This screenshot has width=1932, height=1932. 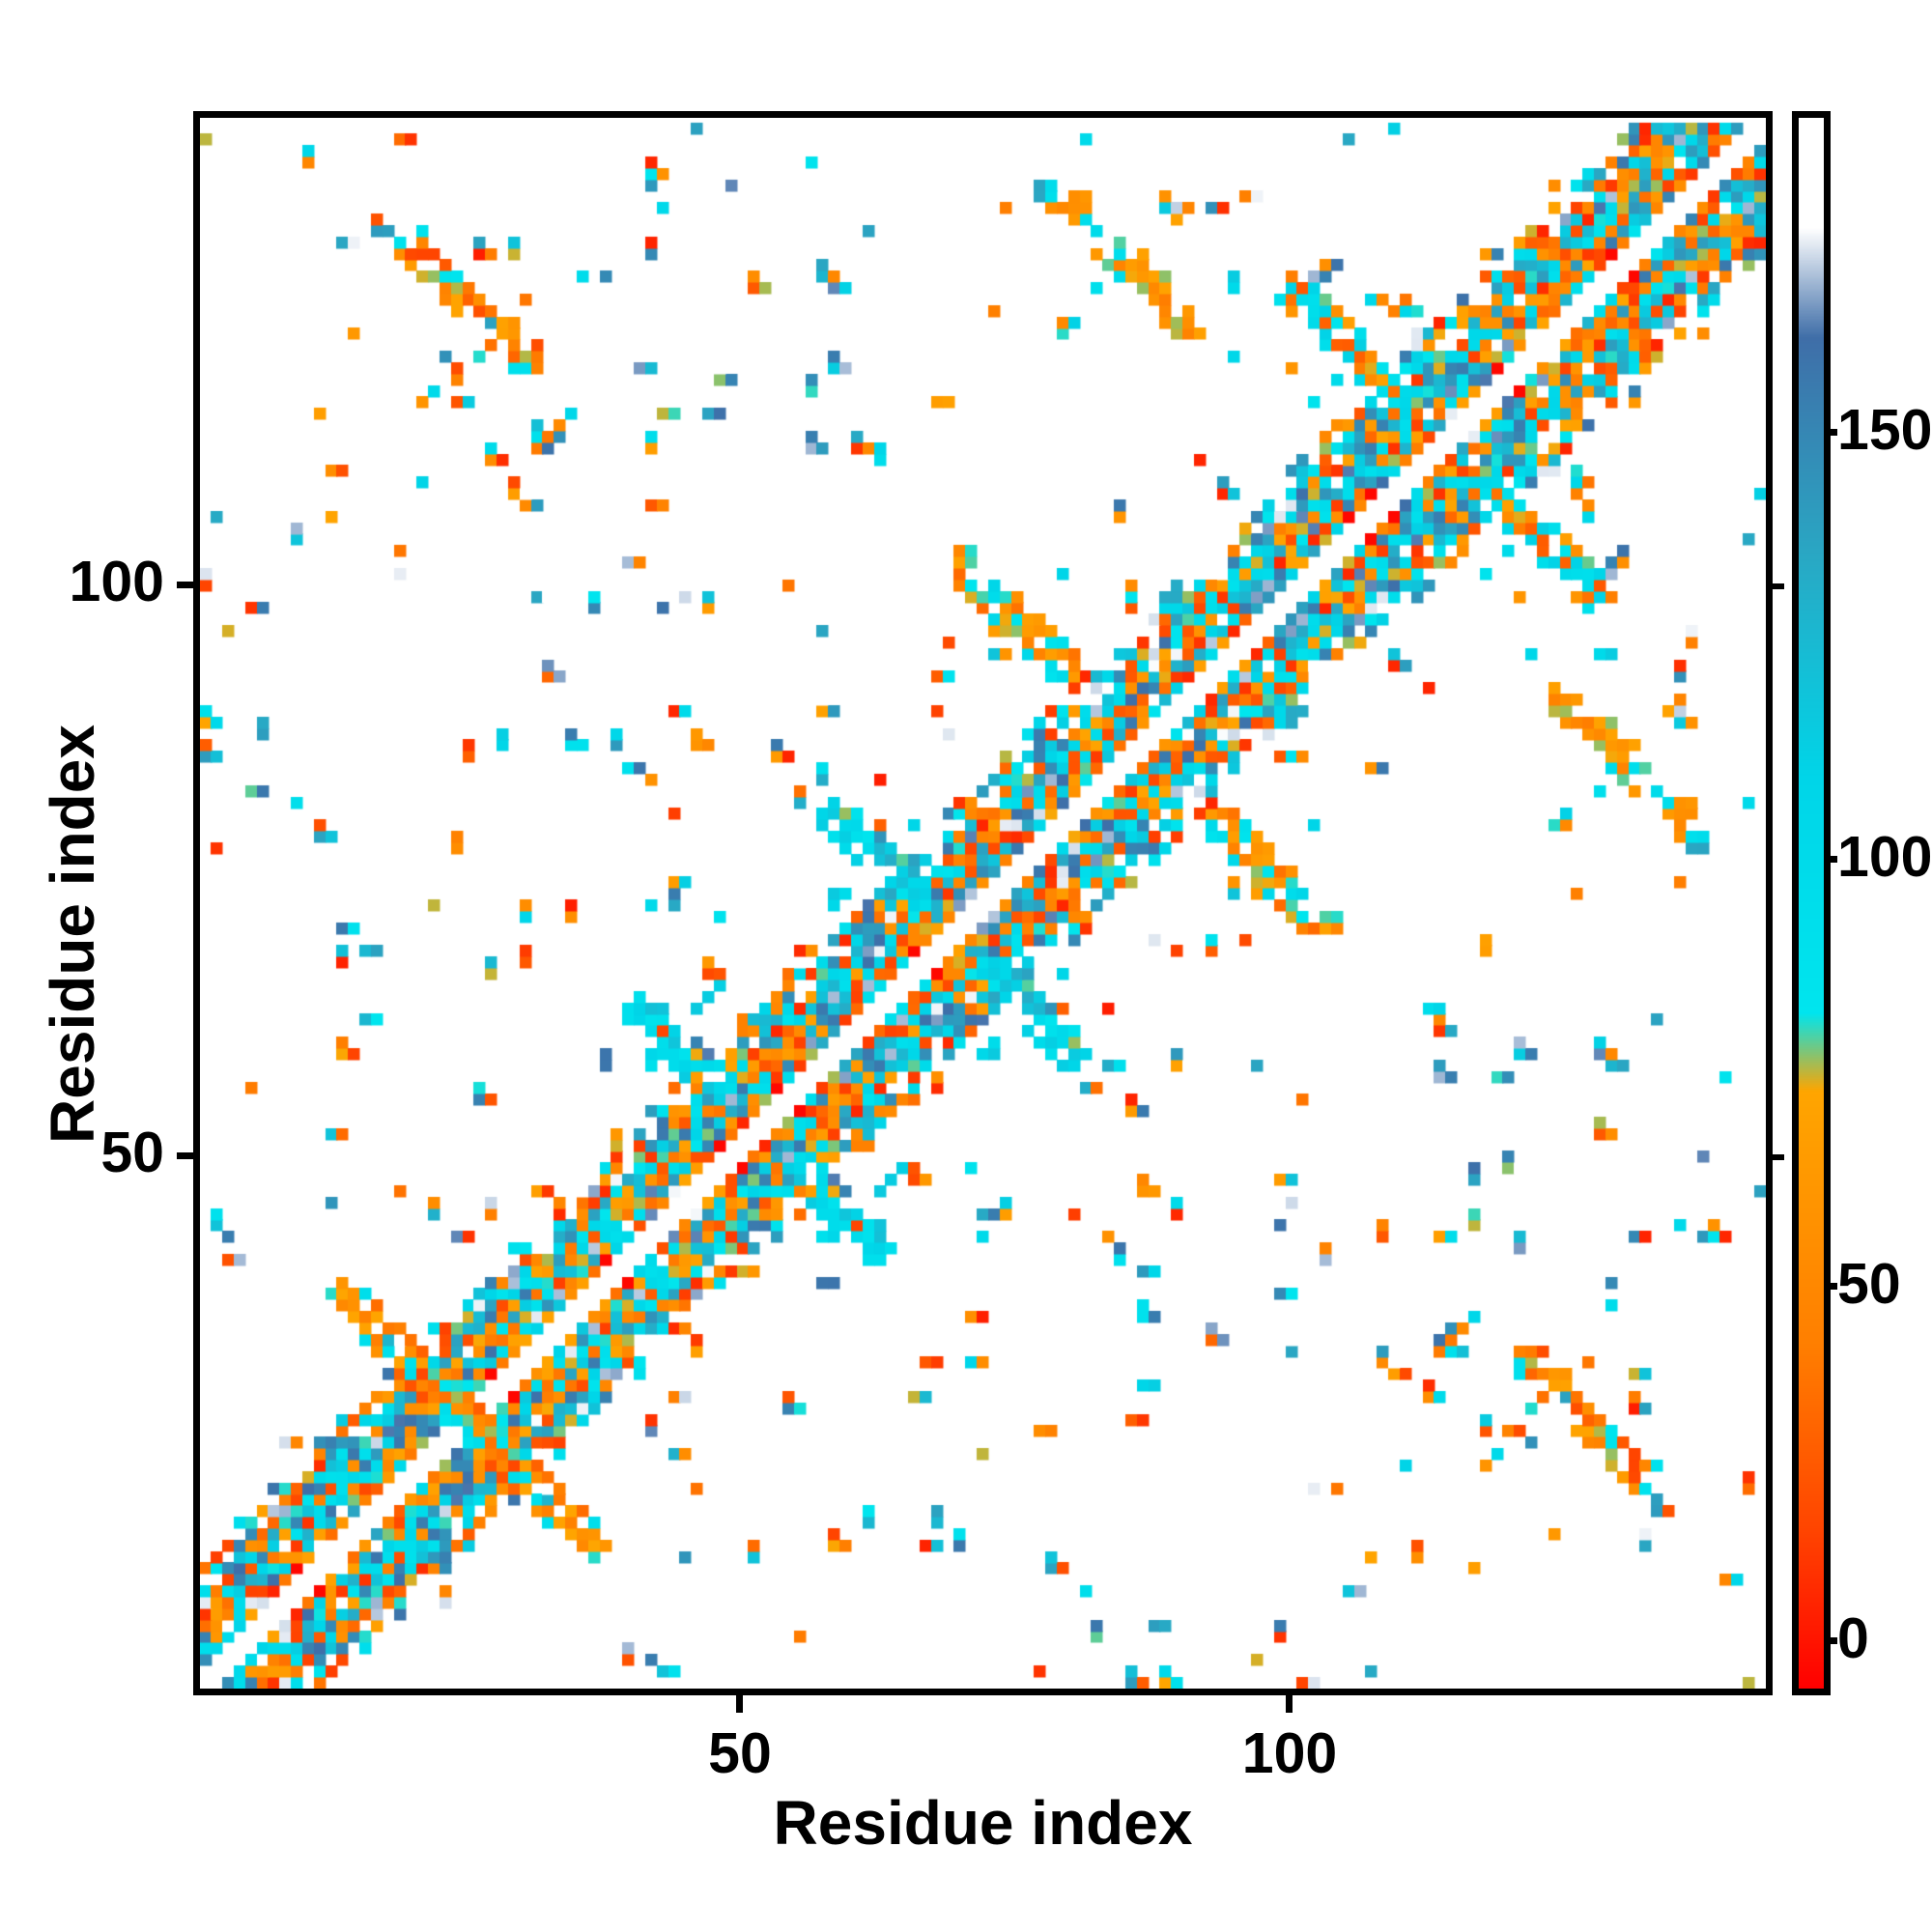 I want to click on plot-right-minor-tick-lower, so click(x=1778, y=1157).